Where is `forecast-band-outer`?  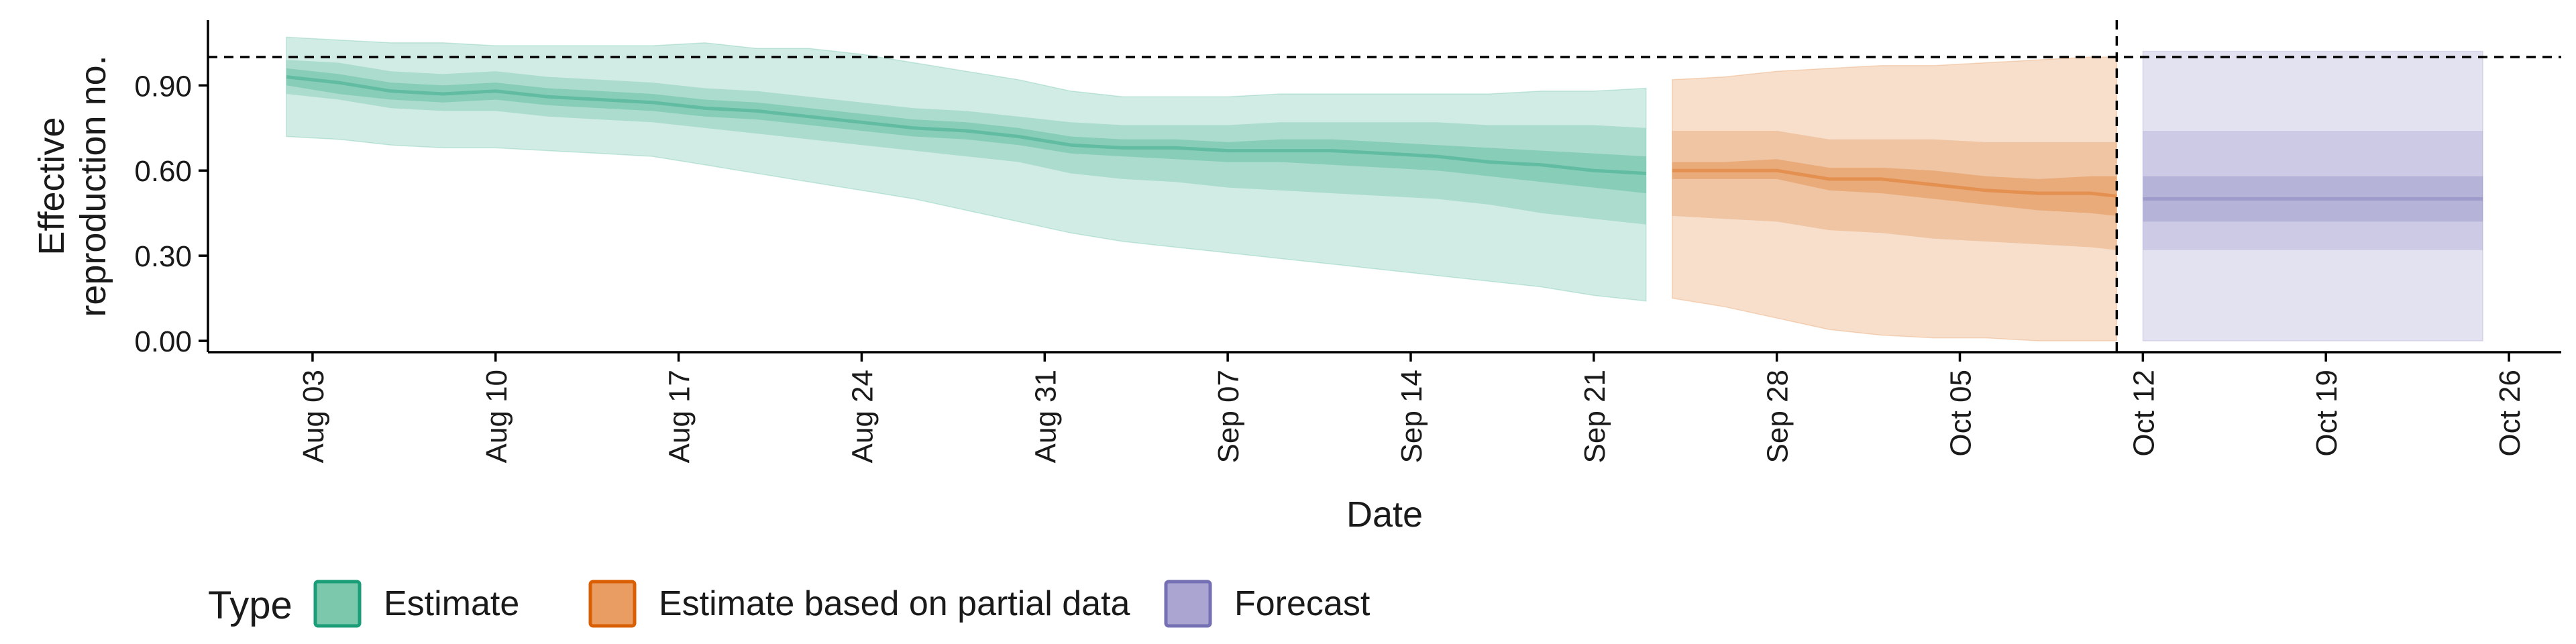 forecast-band-outer is located at coordinates (2312, 195).